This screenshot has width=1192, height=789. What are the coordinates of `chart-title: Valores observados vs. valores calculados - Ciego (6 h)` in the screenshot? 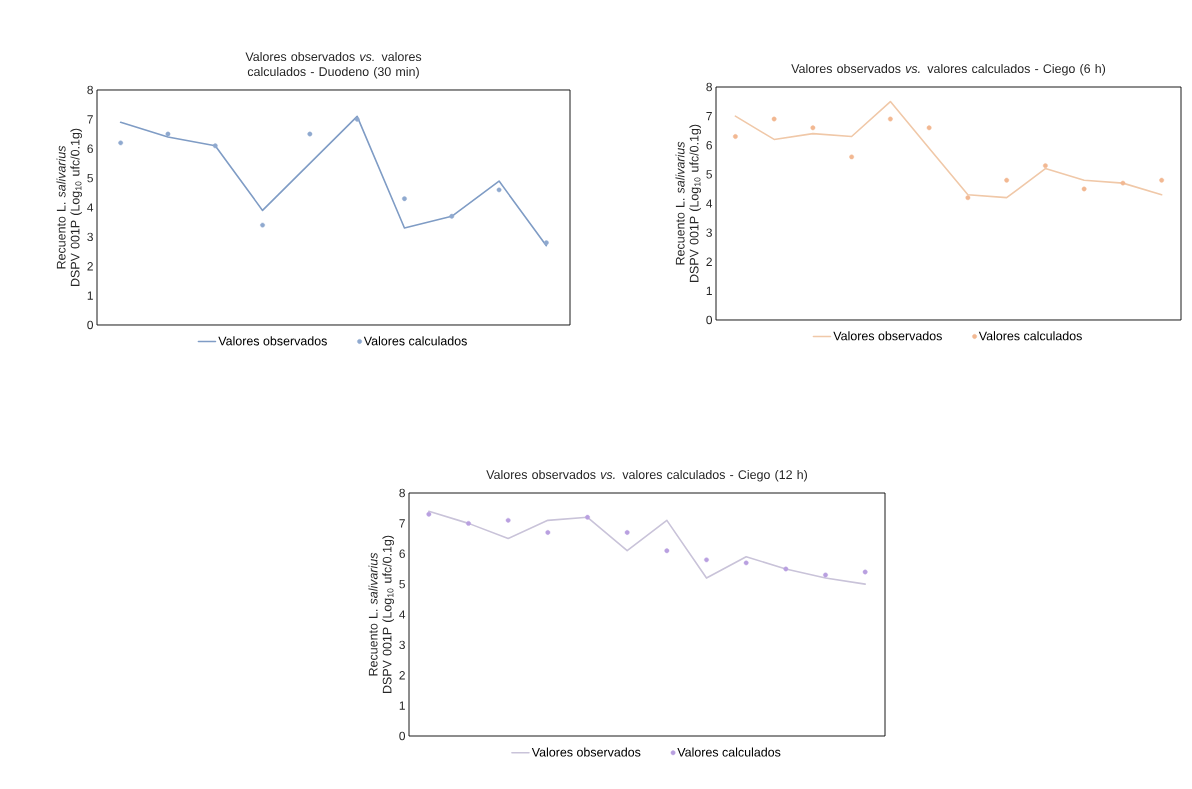 It's located at (948, 69).